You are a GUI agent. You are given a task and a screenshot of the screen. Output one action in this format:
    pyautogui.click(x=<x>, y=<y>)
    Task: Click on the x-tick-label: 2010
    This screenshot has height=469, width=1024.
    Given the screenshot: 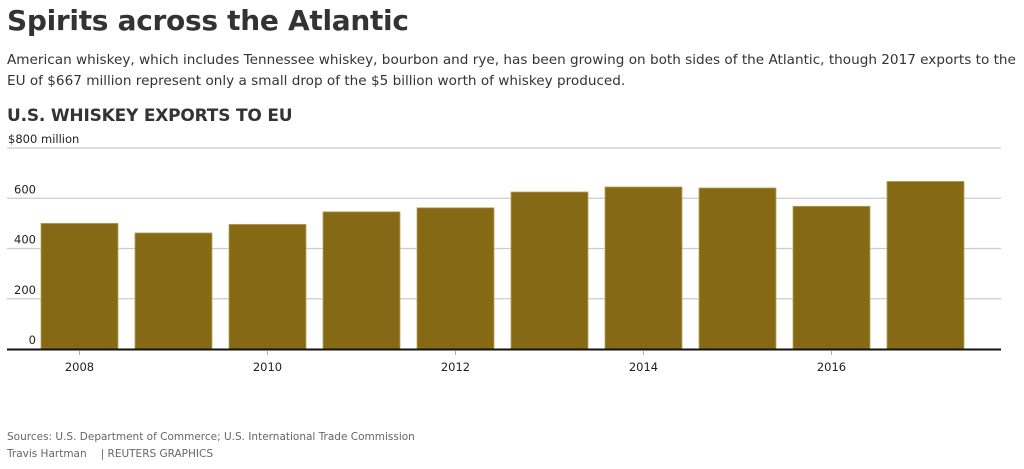 What is the action you would take?
    pyautogui.click(x=267, y=367)
    